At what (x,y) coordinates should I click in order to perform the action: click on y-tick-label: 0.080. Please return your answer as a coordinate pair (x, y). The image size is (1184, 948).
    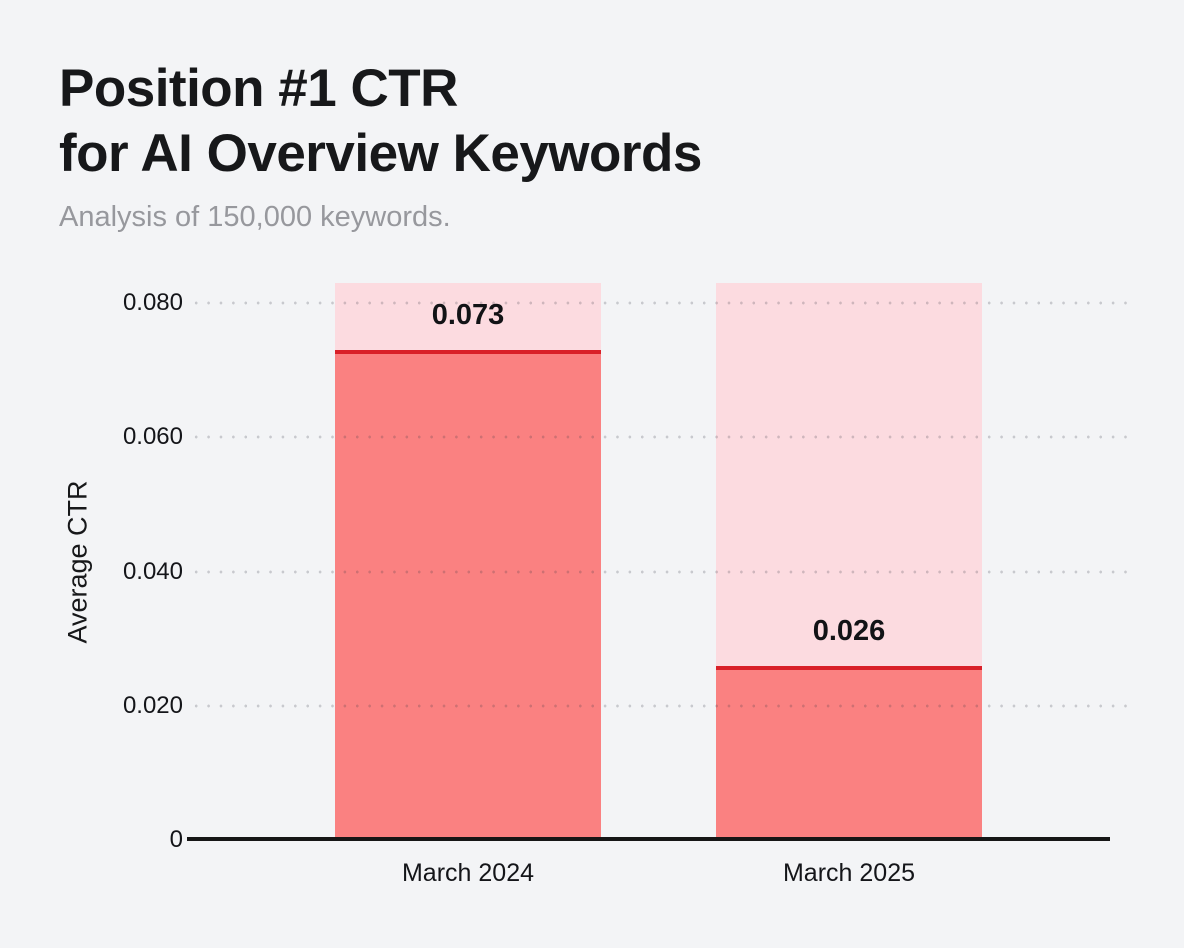
    Looking at the image, I should click on (152, 303).